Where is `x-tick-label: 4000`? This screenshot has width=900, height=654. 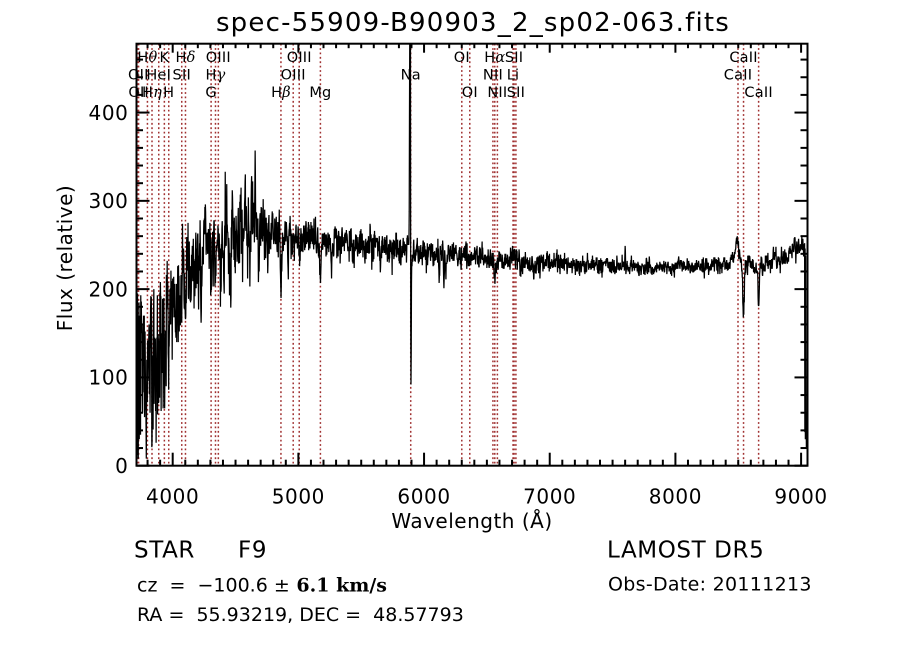 x-tick-label: 4000 is located at coordinates (172, 497).